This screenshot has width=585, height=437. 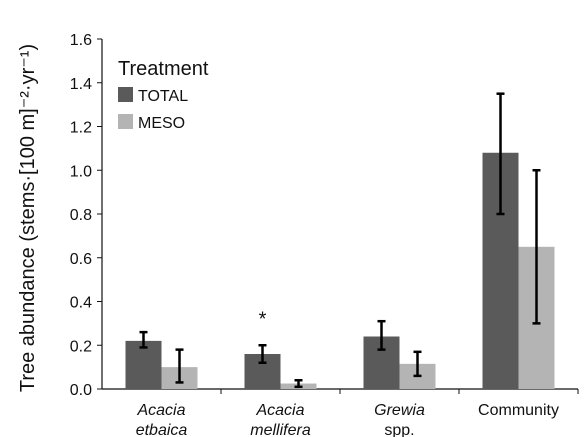 What do you see at coordinates (162, 429) in the screenshot?
I see `x-category-label-line2: etbaica` at bounding box center [162, 429].